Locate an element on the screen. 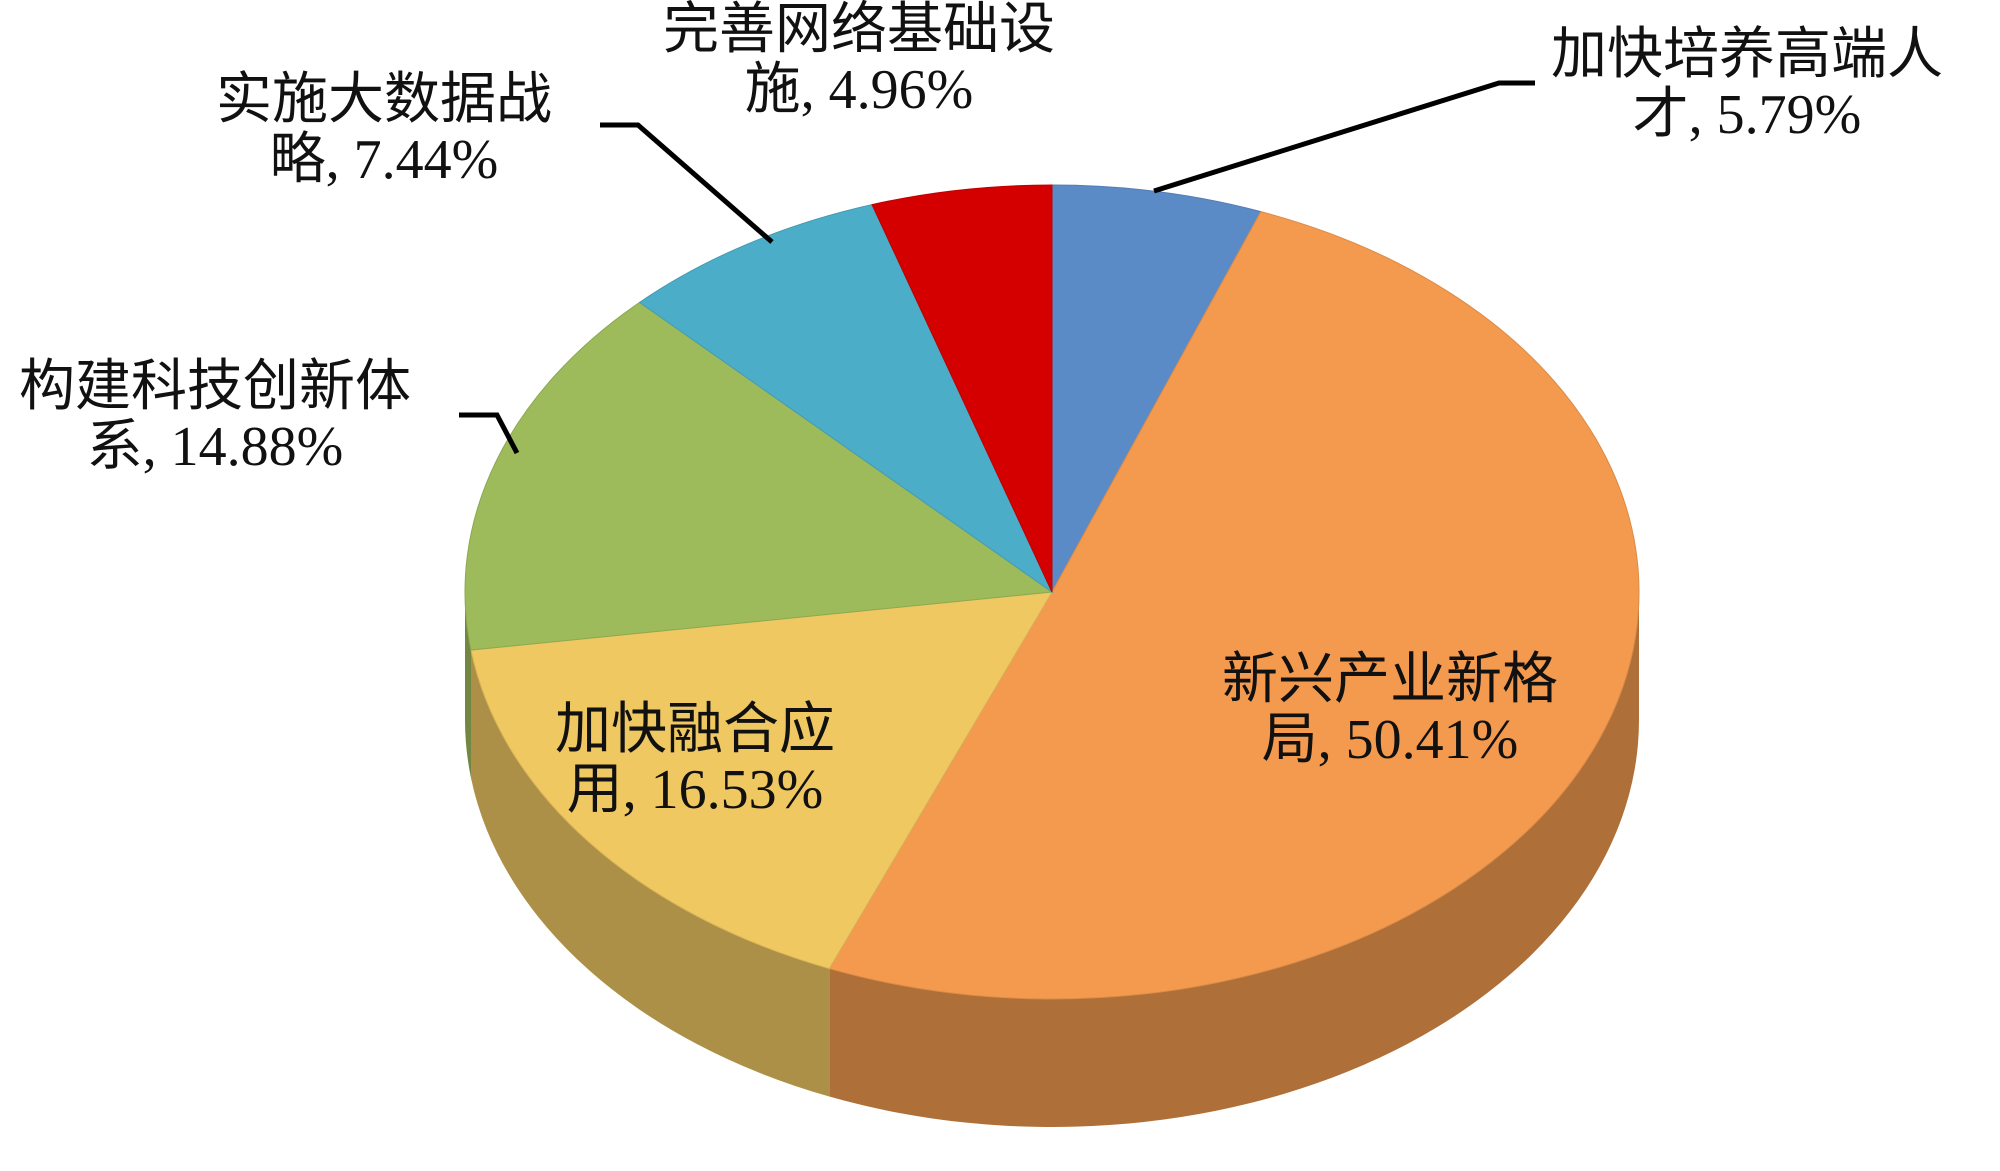 The height and width of the screenshot is (1171, 2000). category: 新兴产业新格局 is located at coordinates (1390, 710).